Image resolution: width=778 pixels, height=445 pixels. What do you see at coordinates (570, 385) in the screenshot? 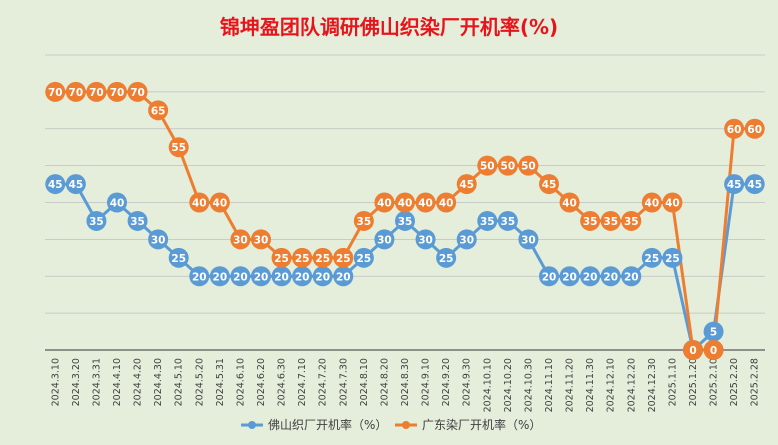
I see `x-tick-label: 2024.11.20` at bounding box center [570, 385].